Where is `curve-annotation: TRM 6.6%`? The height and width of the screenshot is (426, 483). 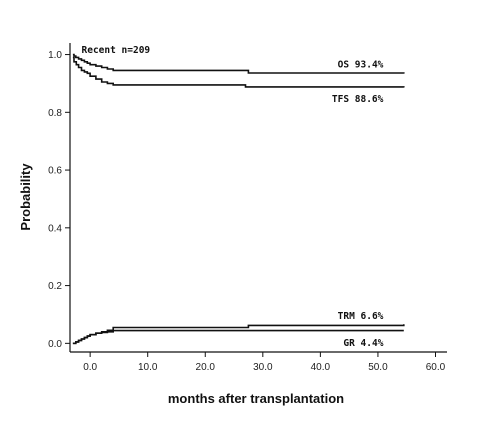 curve-annotation: TRM 6.6% is located at coordinates (361, 316).